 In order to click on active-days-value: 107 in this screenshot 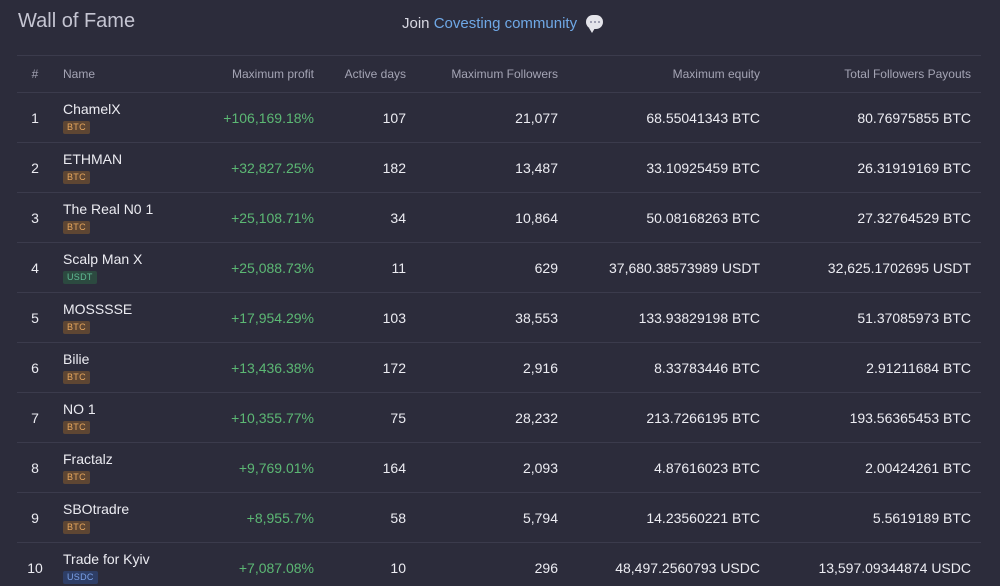, I will do `click(394, 117)`.